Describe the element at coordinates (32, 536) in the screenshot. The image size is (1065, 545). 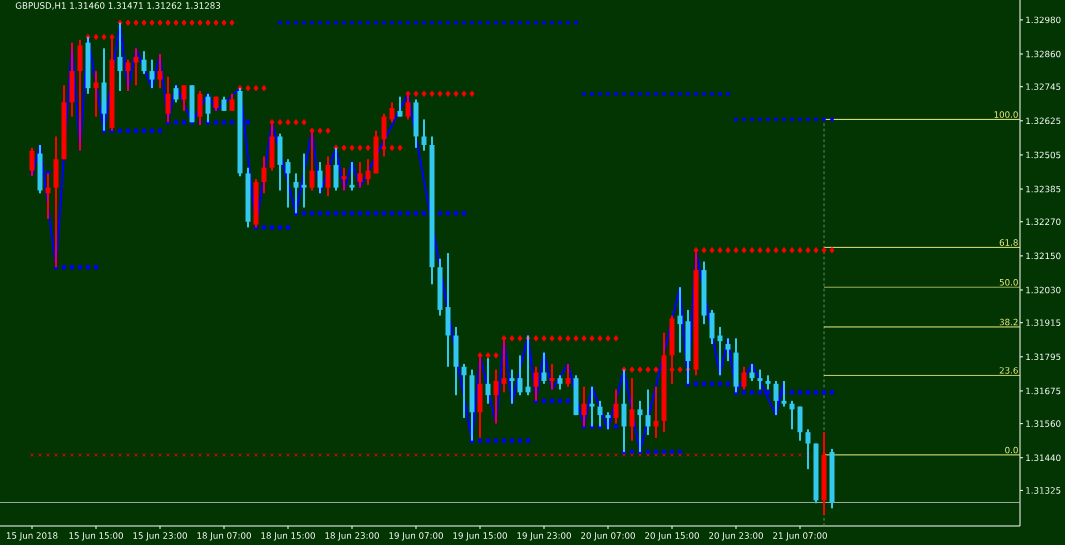
I see `x-tick-label: 15 Jun 2018` at that location.